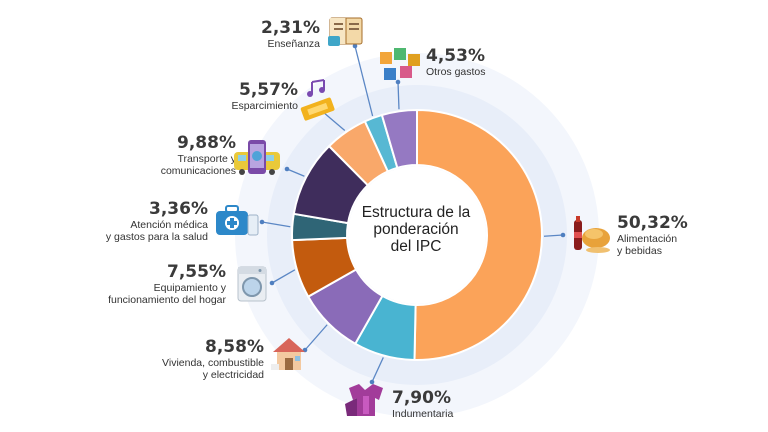 The width and height of the screenshot is (768, 432). I want to click on caption-vivienda-line1: Vivienda, combustible, so click(213, 363).